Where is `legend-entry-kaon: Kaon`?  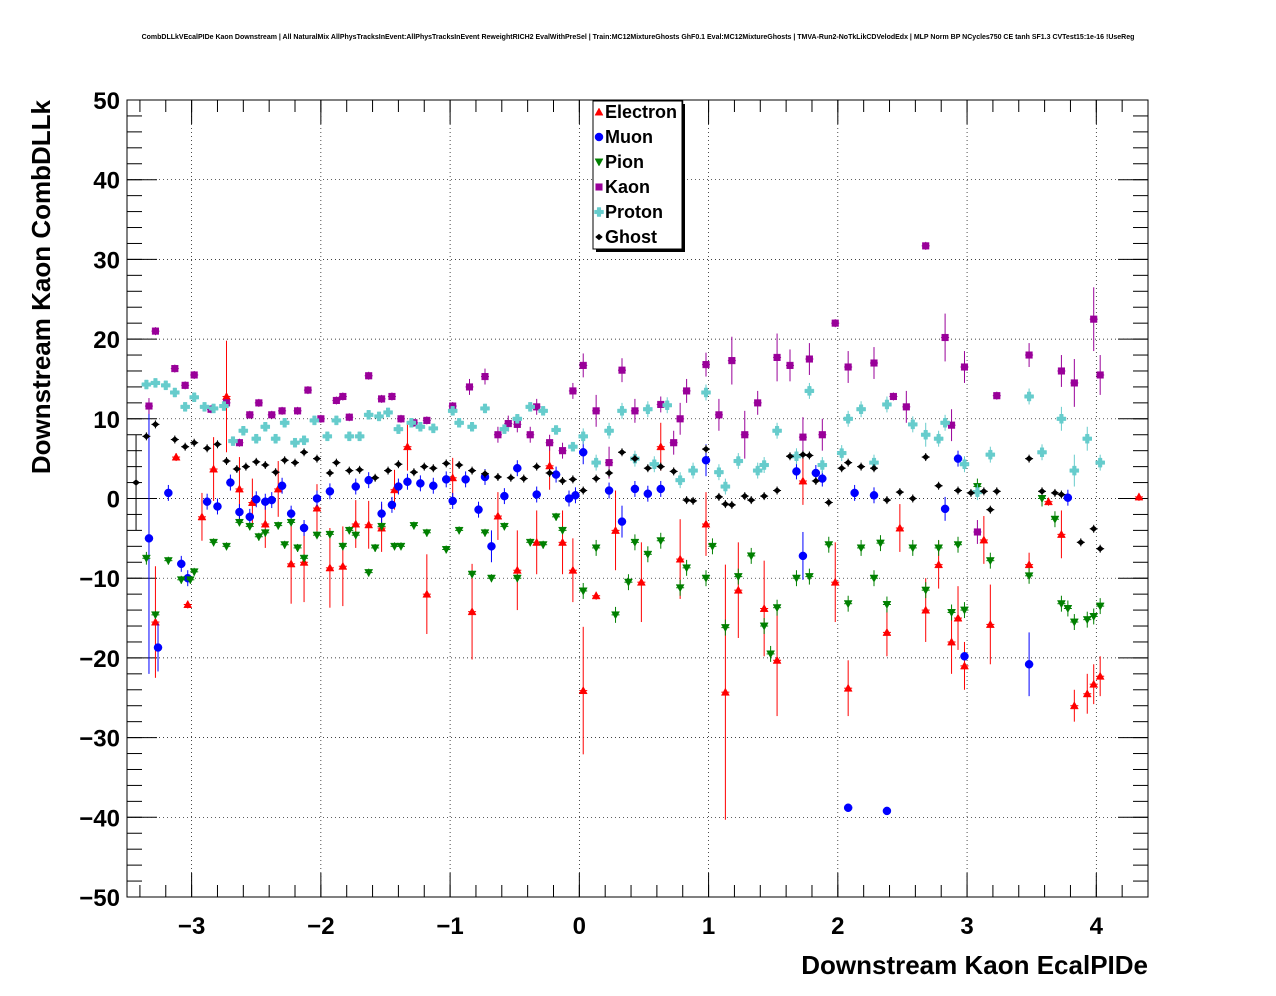
legend-entry-kaon: Kaon is located at coordinates (622, 187).